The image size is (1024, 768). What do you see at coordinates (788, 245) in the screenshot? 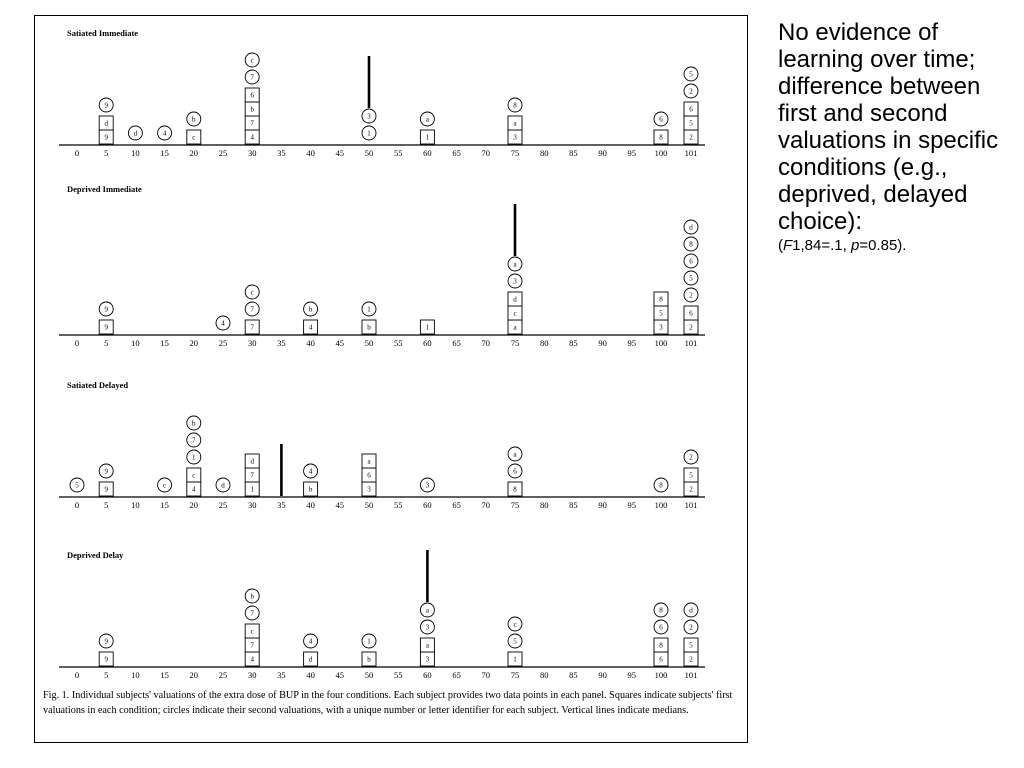
I see `stat-f-symbol: F` at bounding box center [788, 245].